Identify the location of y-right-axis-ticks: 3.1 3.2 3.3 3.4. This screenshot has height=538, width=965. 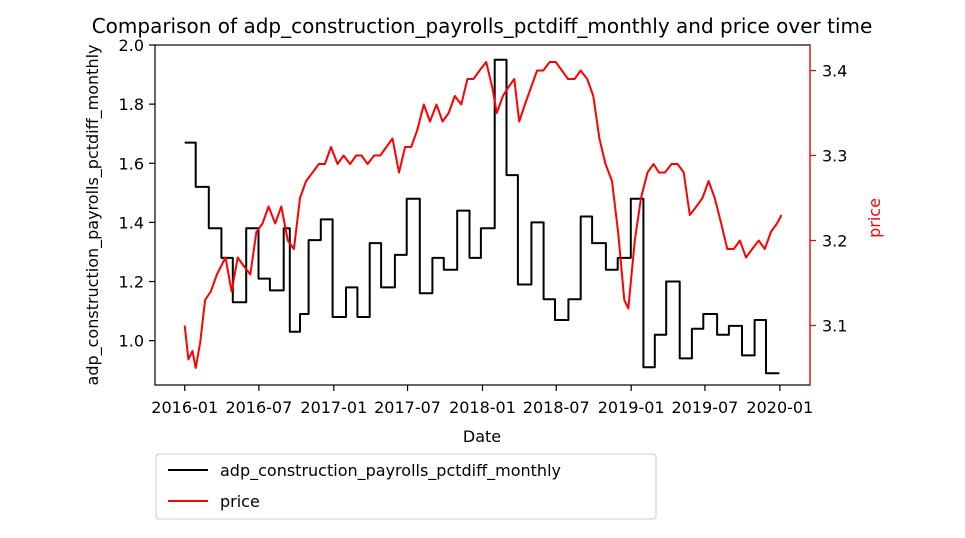
(828, 199).